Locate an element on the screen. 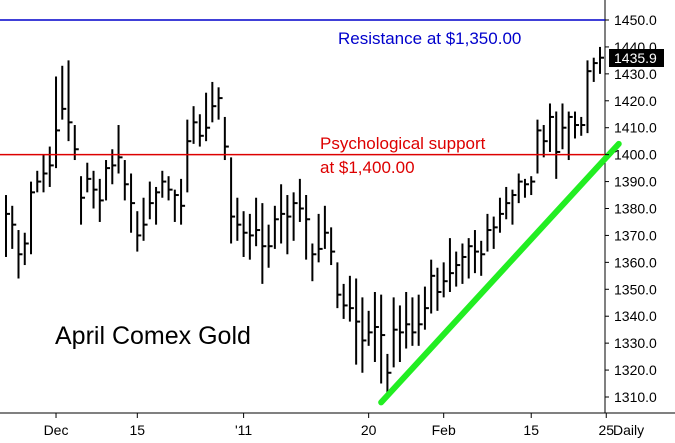 Image resolution: width=675 pixels, height=443 pixels. y-tick-label: 1340.0 is located at coordinates (635, 316).